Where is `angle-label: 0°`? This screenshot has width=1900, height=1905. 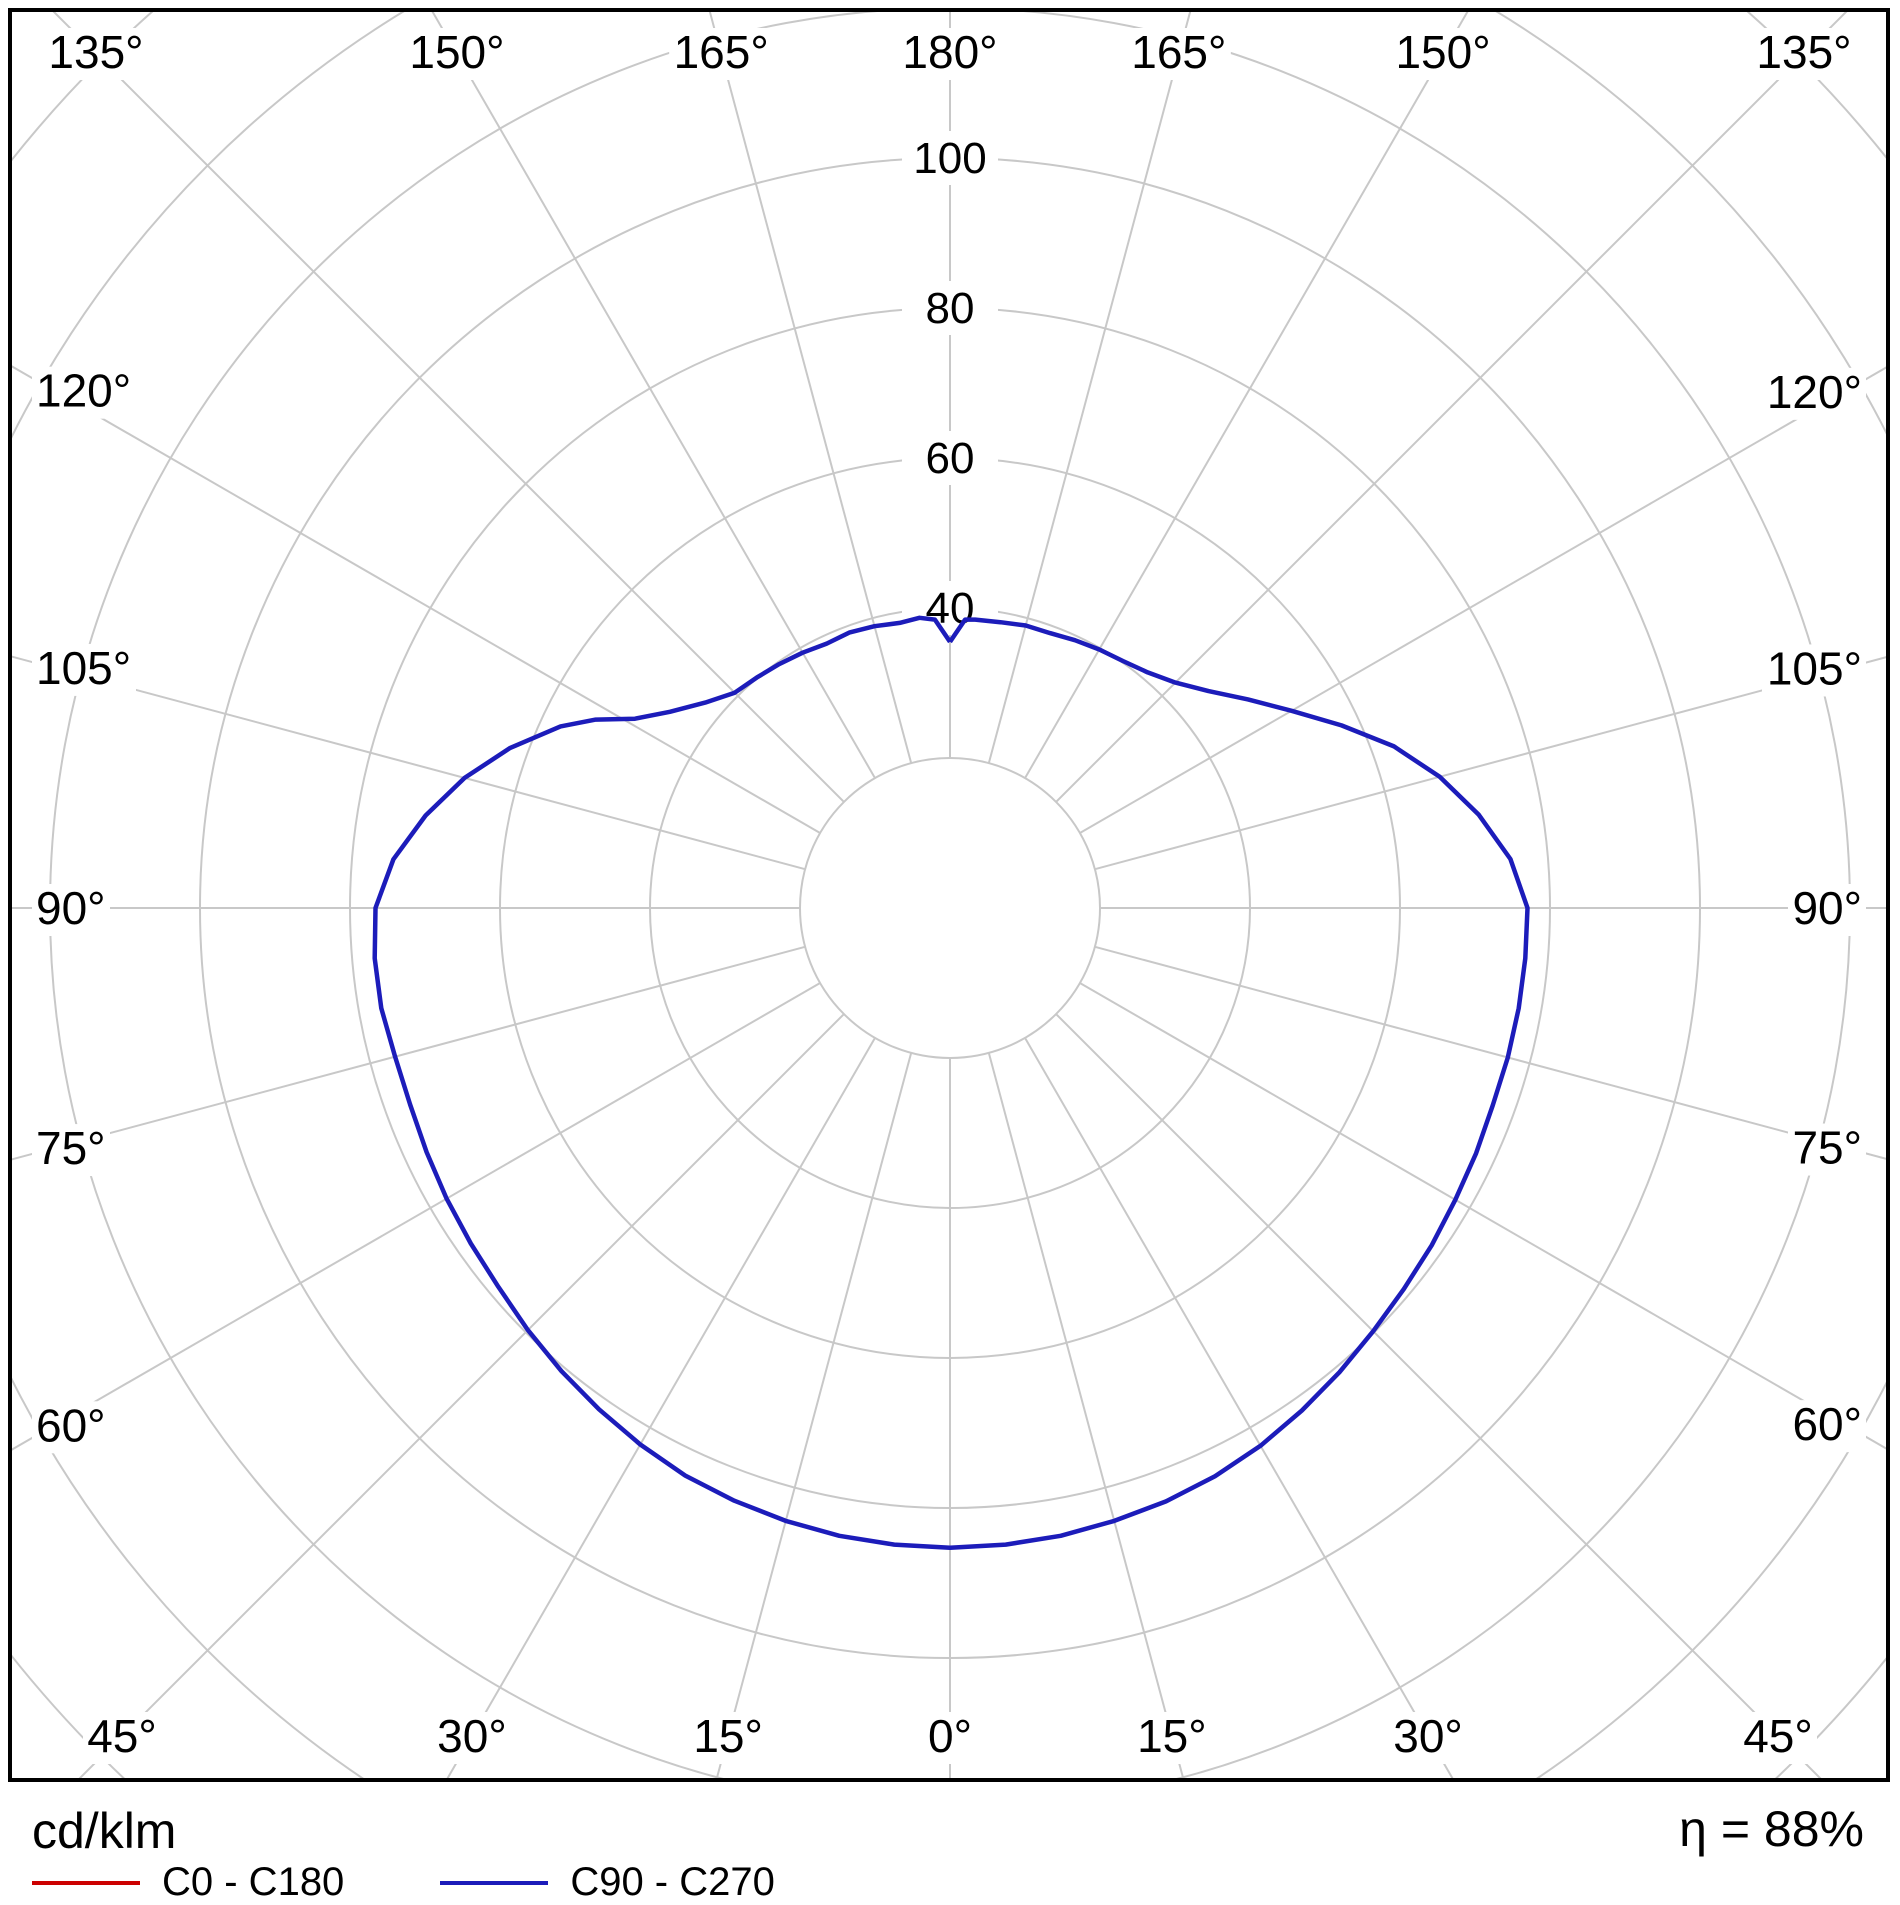 angle-label: 0° is located at coordinates (950, 1736).